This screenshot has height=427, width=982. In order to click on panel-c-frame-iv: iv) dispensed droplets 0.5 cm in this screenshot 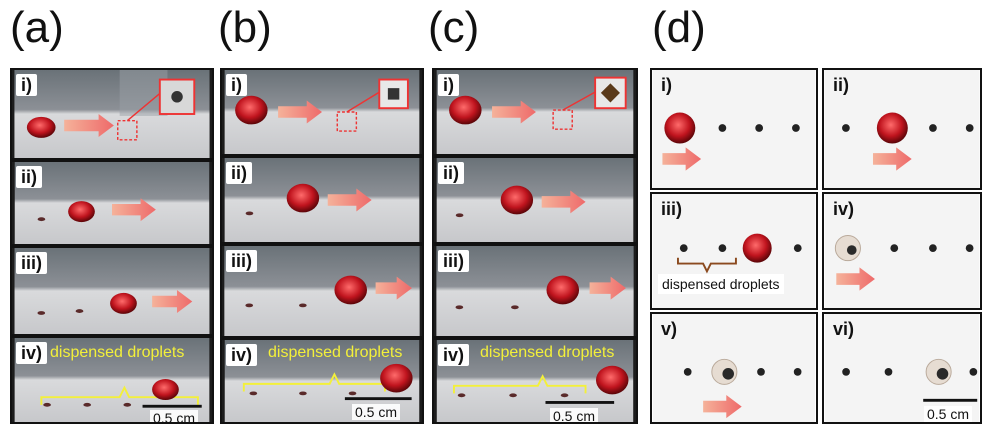, I will do `click(535, 381)`.